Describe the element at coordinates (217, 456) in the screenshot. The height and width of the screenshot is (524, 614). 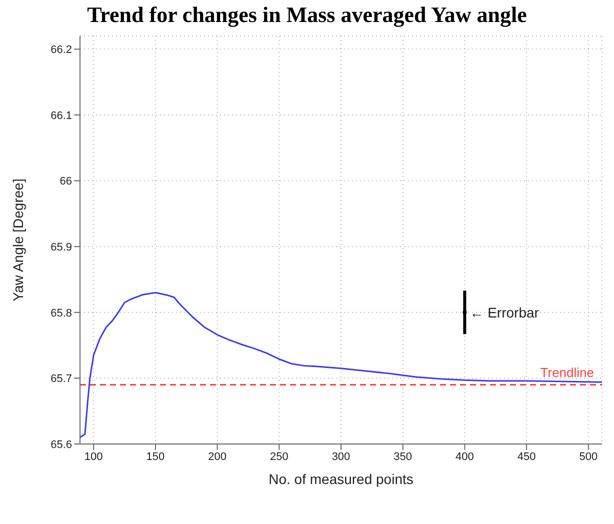
I see `x-tick-label: 200` at that location.